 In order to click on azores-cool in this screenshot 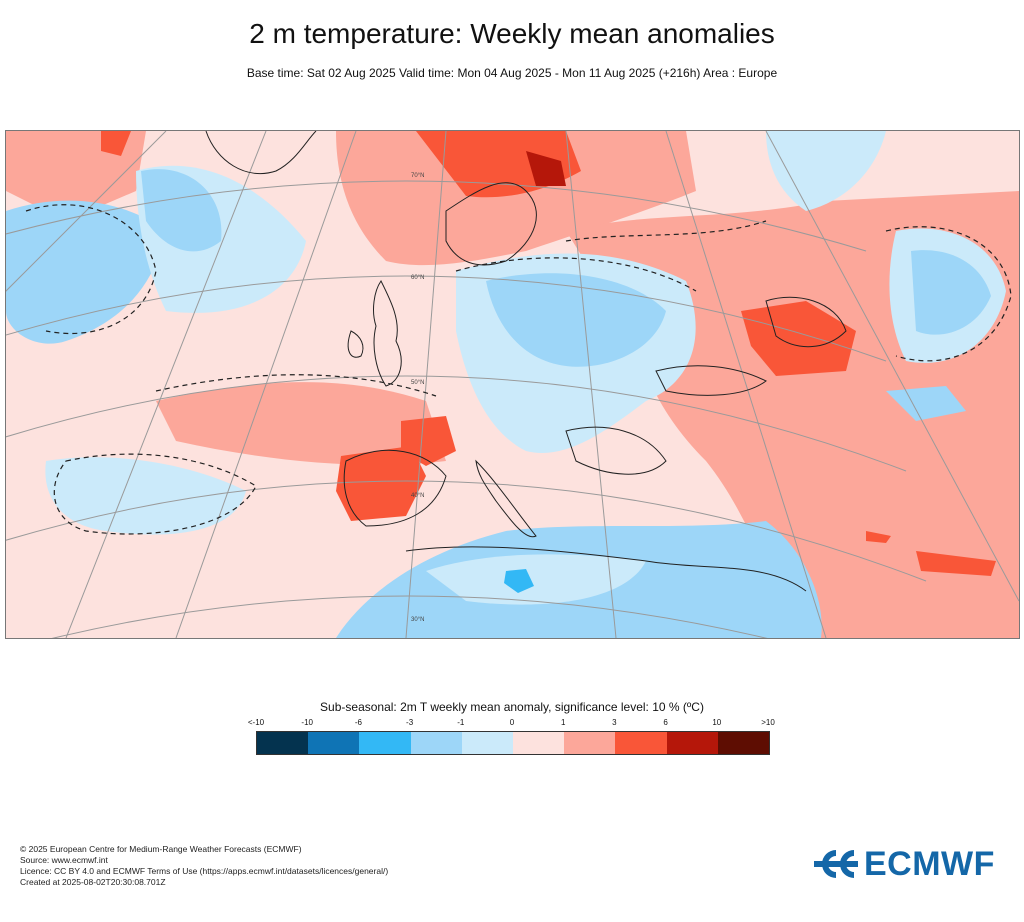, I will do `click(146, 496)`.